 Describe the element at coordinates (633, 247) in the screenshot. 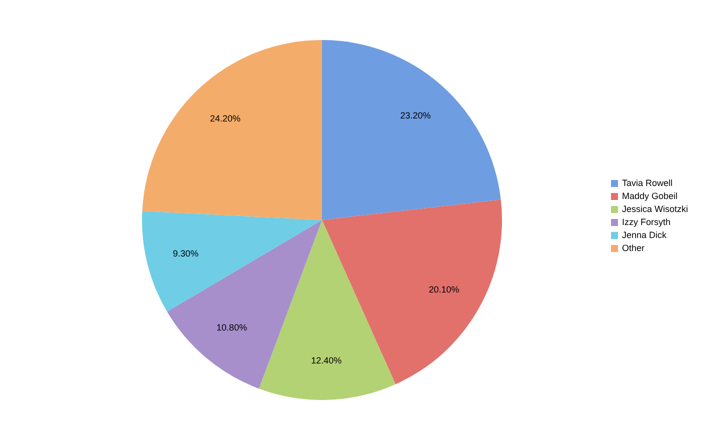

I see `legend-label: Other` at that location.